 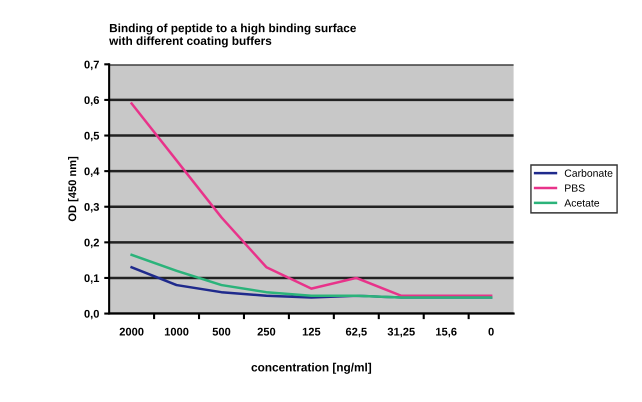 I want to click on line-series, so click(x=311, y=276).